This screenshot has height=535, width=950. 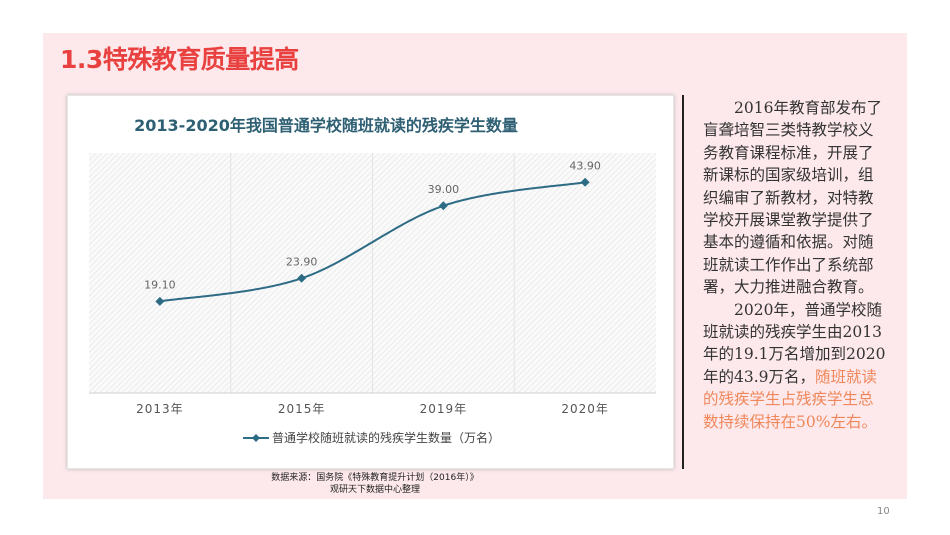 I want to click on divider, so click(x=683, y=282).